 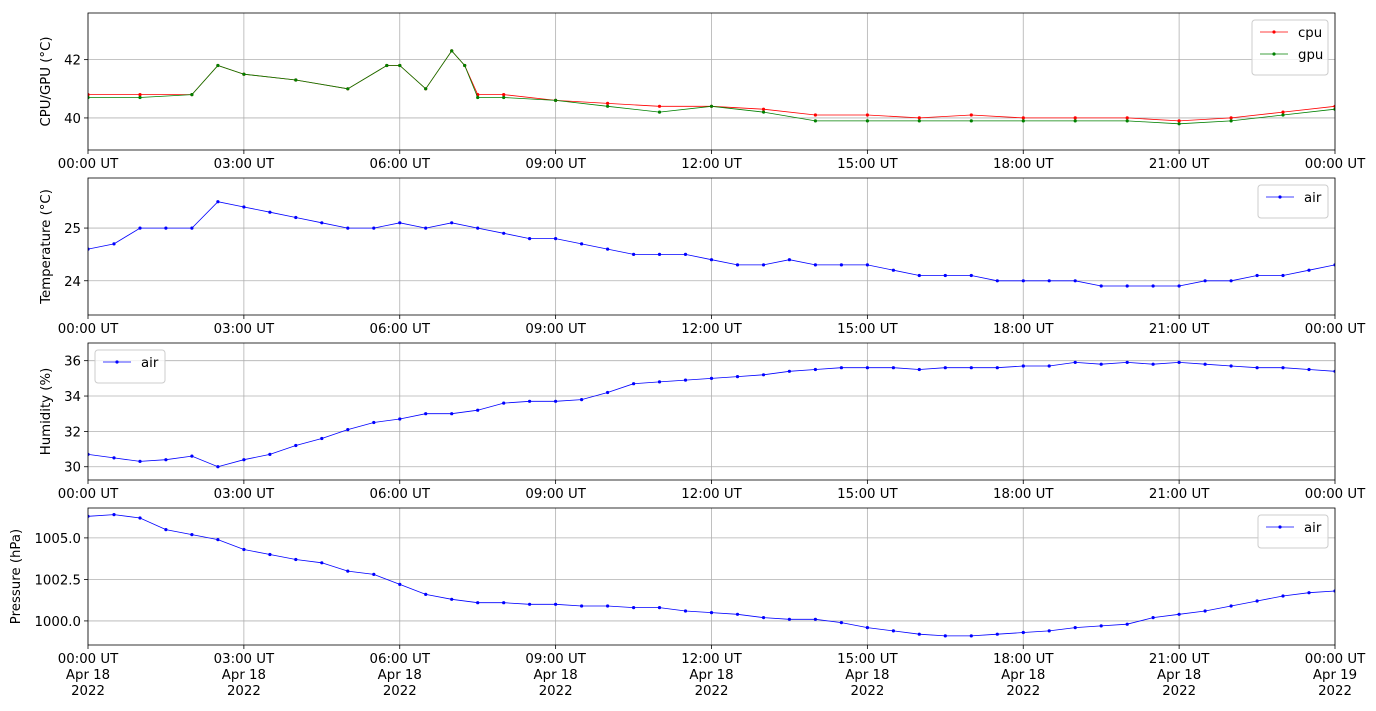 I want to click on legend-label-gpu: gpu, so click(x=1310, y=55).